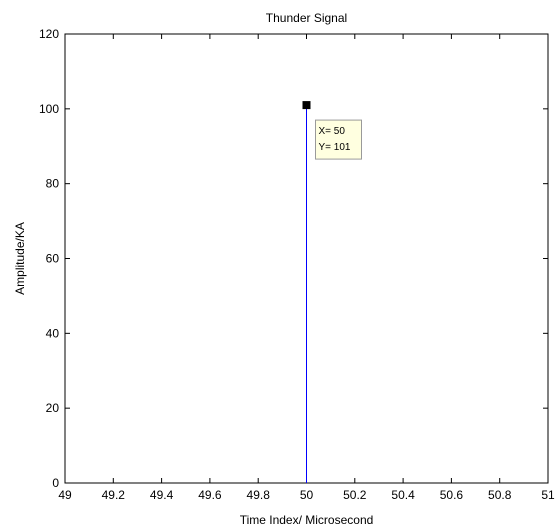 This screenshot has width=560, height=528. What do you see at coordinates (65, 495) in the screenshot?
I see `x-tick-label: 49` at bounding box center [65, 495].